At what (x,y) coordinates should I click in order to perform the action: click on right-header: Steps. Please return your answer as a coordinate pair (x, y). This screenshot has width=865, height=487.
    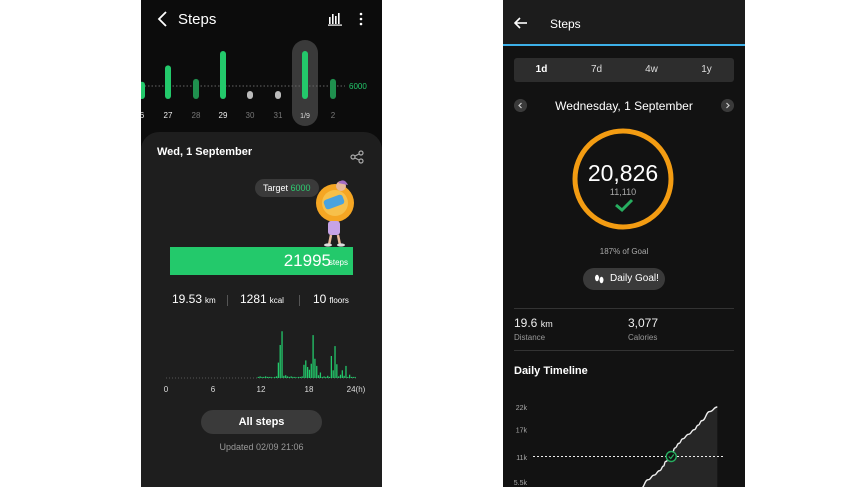
    Looking at the image, I should click on (624, 23).